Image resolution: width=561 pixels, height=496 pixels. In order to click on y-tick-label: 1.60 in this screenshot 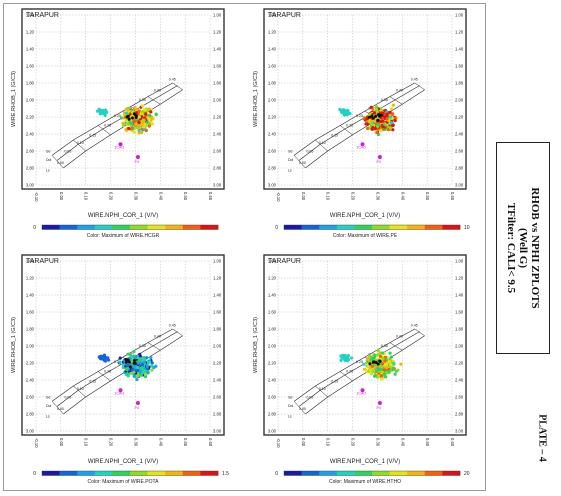, I will do `click(272, 66)`.